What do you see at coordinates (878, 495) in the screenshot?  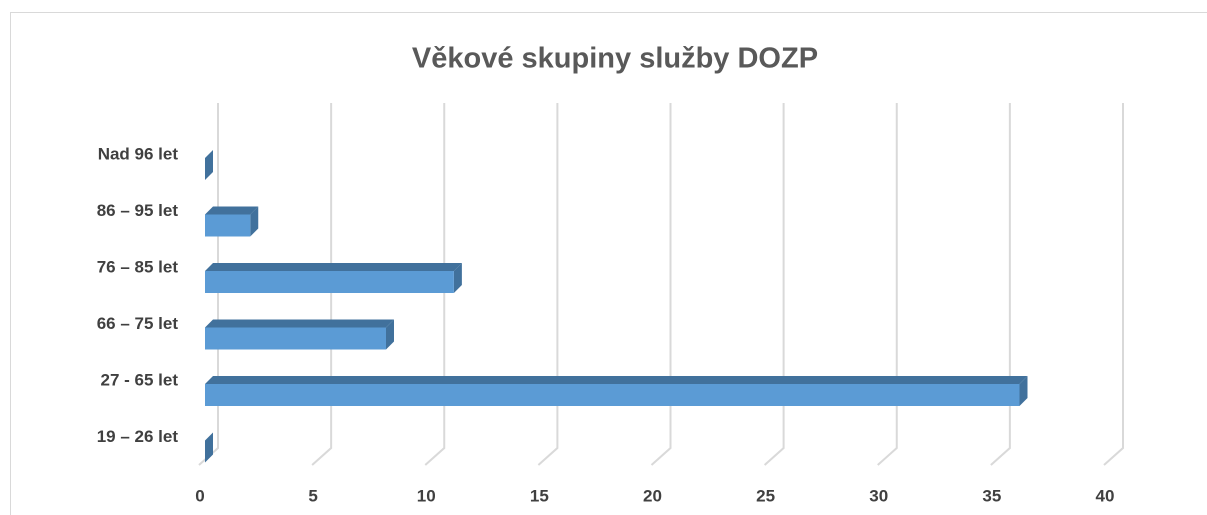 I see `x-tick-label: 30` at bounding box center [878, 495].